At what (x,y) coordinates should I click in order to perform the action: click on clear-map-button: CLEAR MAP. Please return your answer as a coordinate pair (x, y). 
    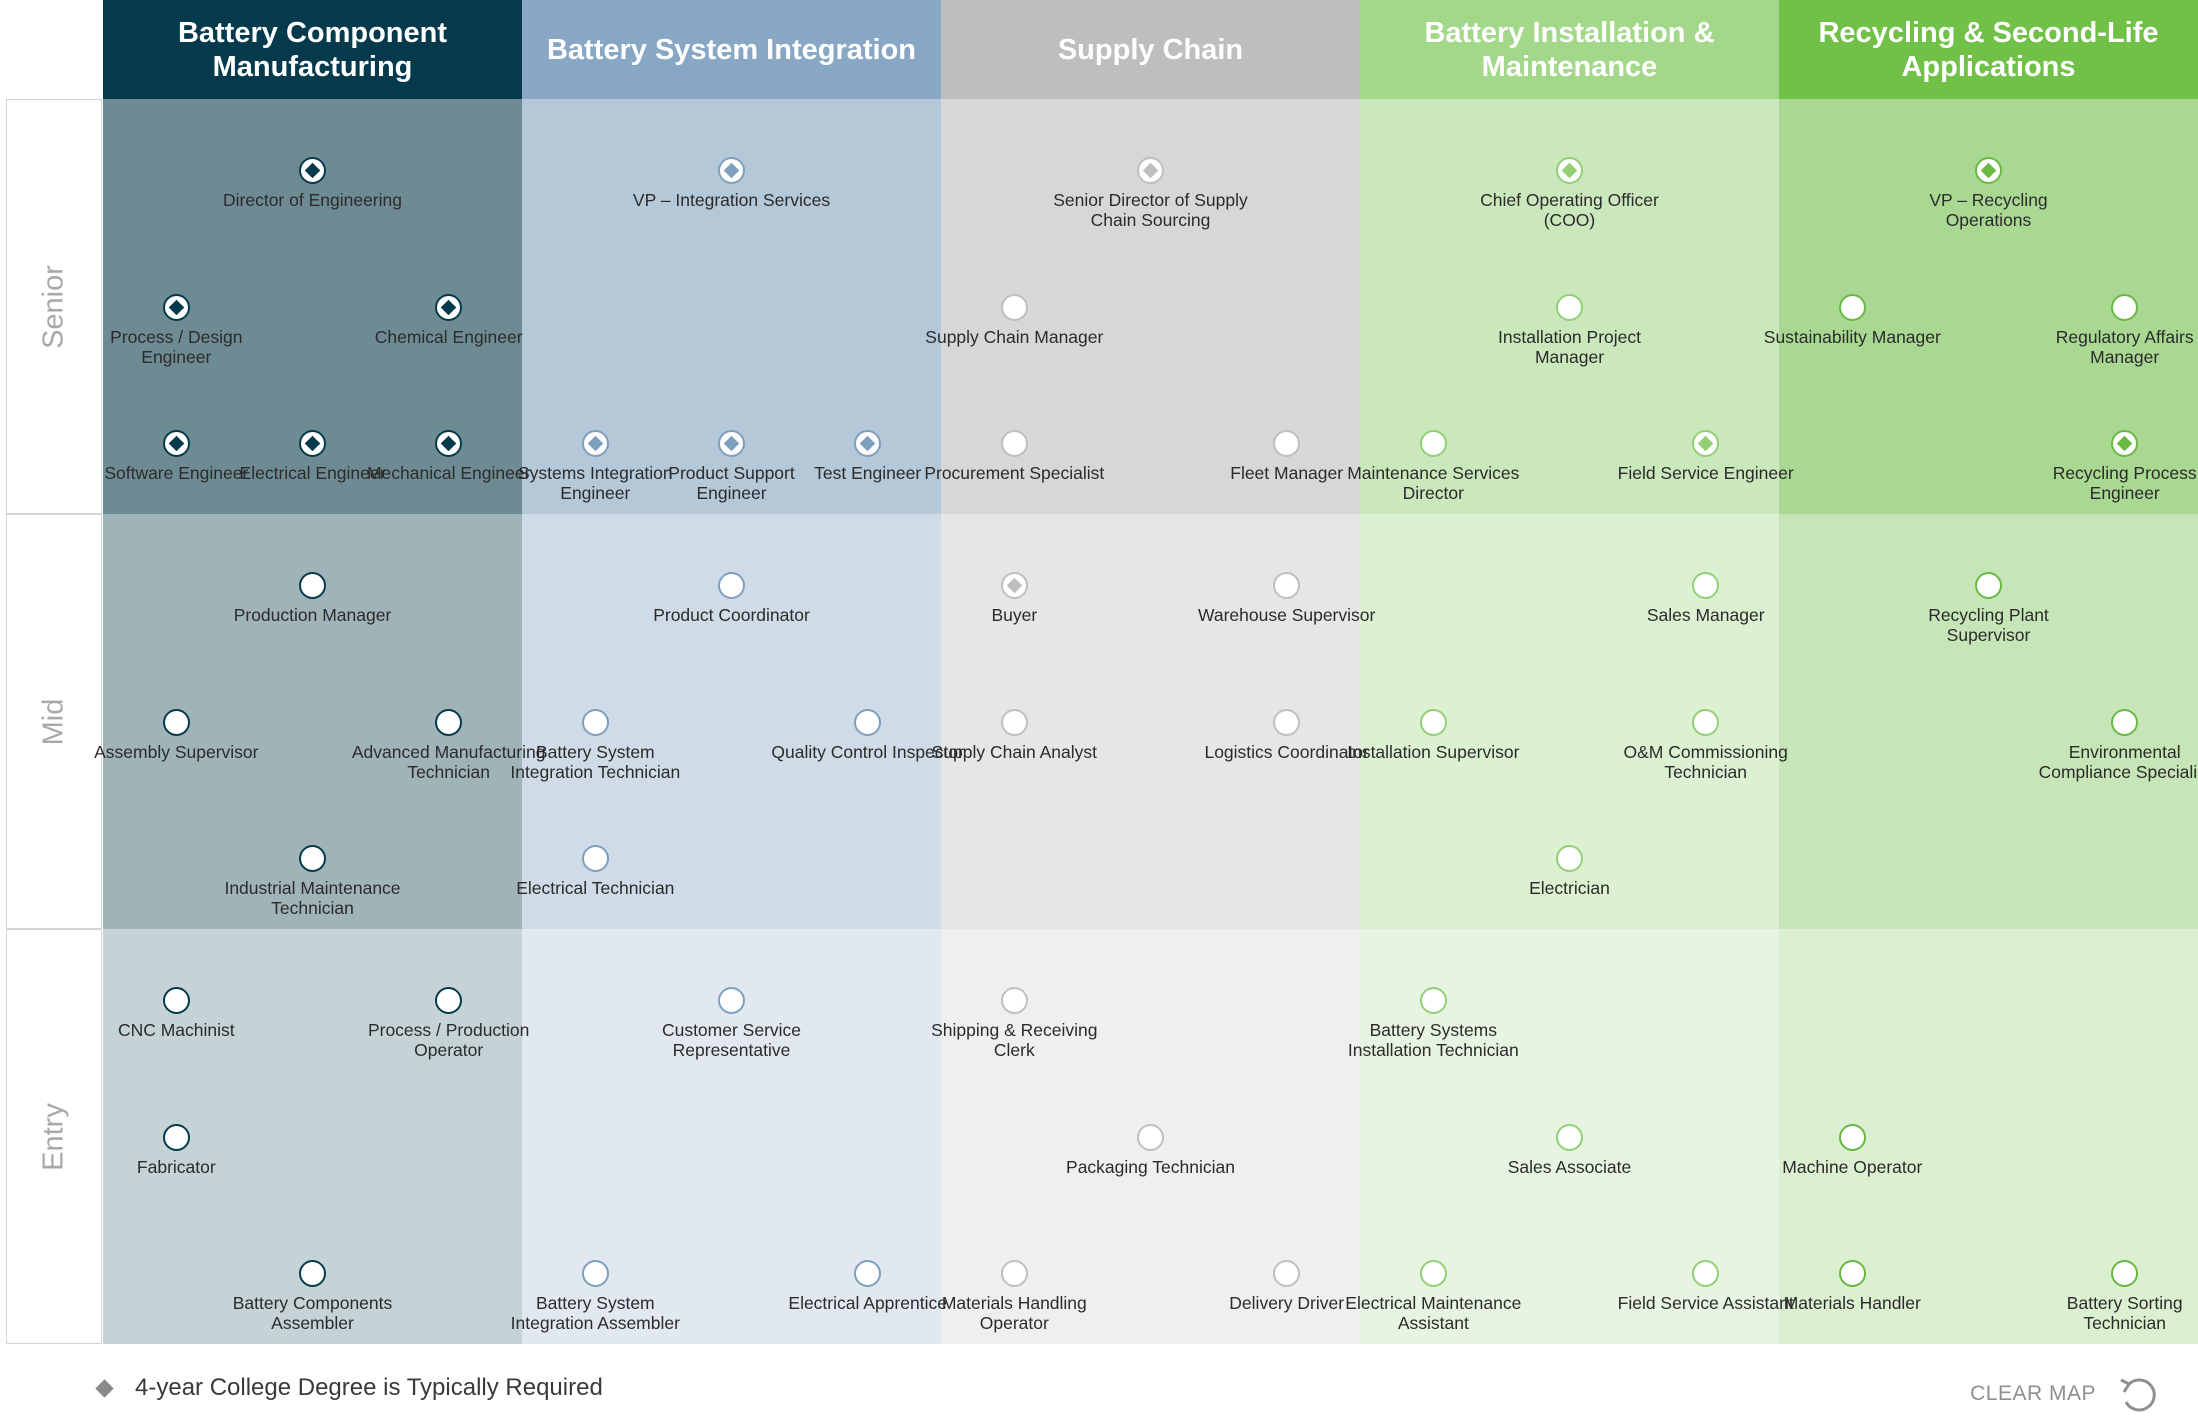
    Looking at the image, I should click on (2064, 1394).